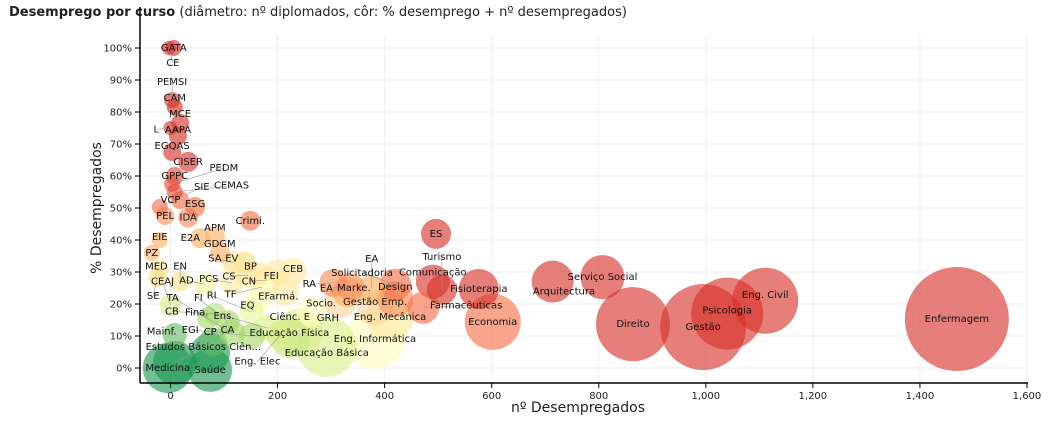 Image resolution: width=1056 pixels, height=421 pixels. I want to click on bubble-label: Saúde, so click(209, 370).